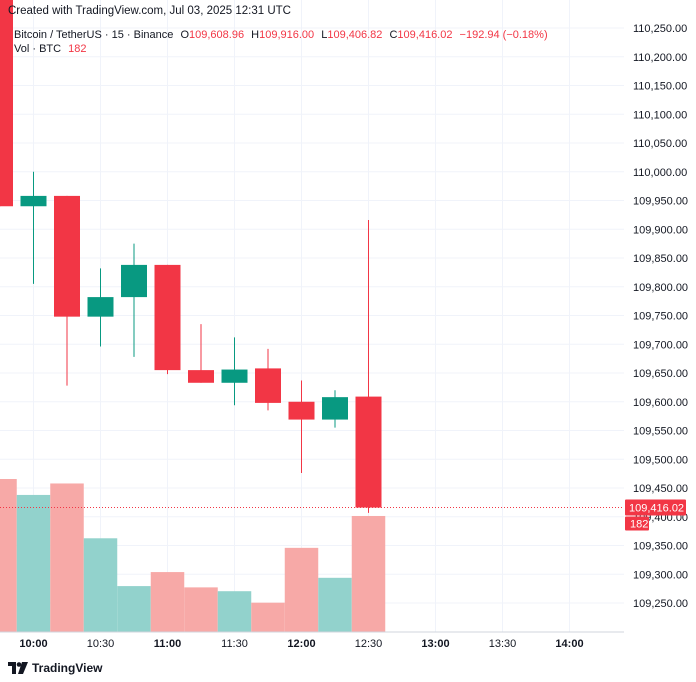 Image resolution: width=696 pixels, height=682 pixels. Describe the element at coordinates (660, 29) in the screenshot. I see `price-tick-label: 110,250.00` at that location.